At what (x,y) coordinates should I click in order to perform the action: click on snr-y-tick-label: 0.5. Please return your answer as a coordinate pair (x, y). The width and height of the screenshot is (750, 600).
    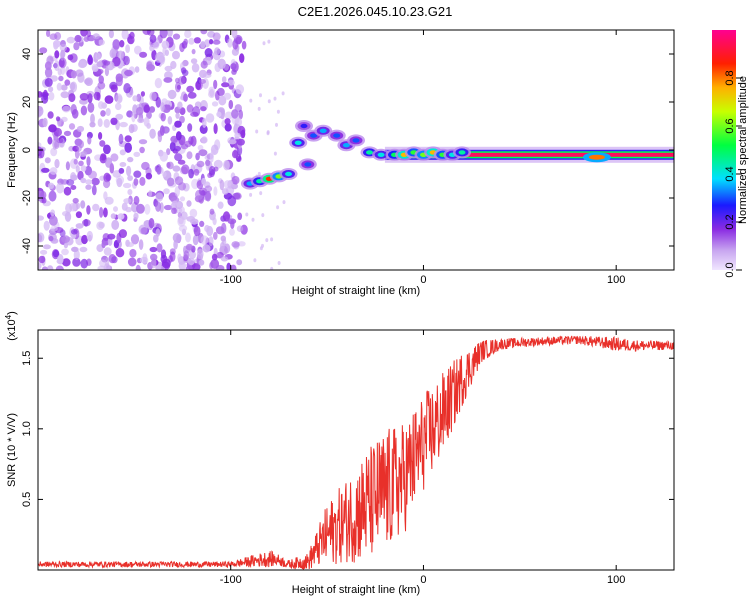
    Looking at the image, I should click on (27, 499).